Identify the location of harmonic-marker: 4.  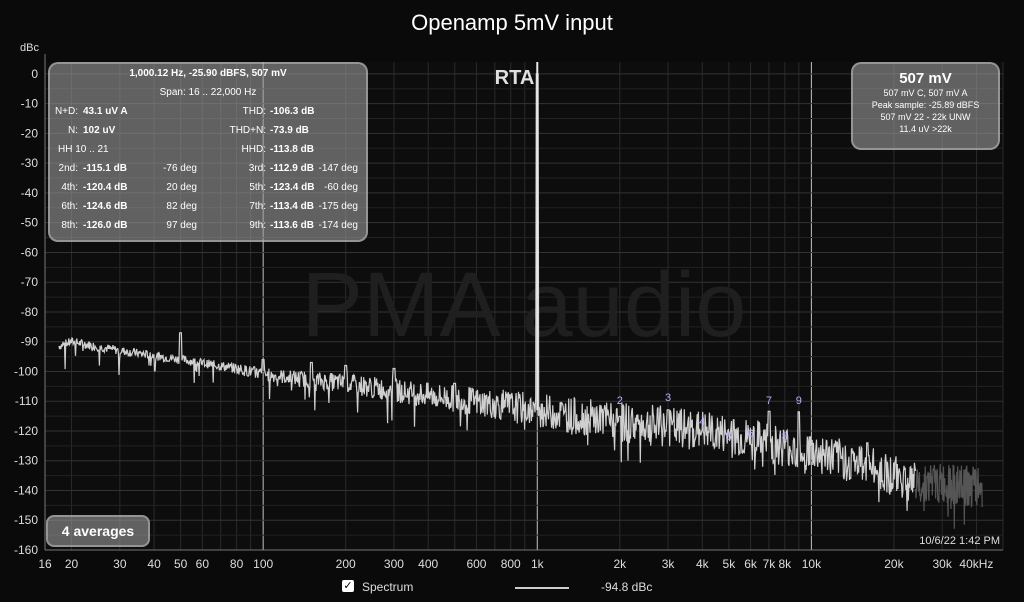
(702, 422).